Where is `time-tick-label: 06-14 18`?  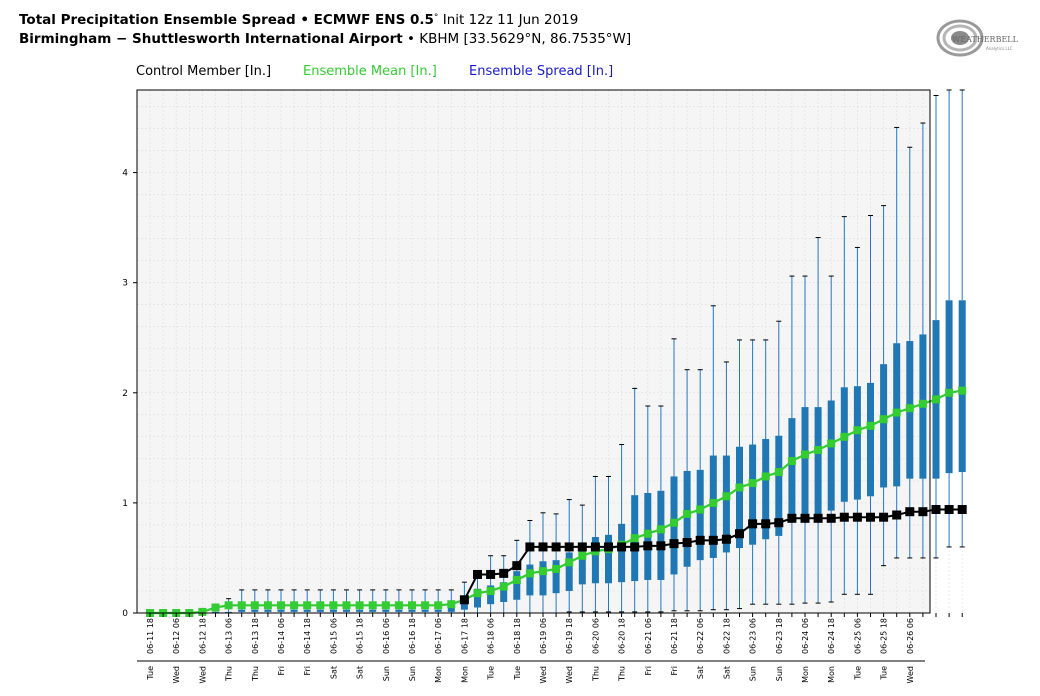
time-tick-label: 06-14 18 is located at coordinates (307, 636).